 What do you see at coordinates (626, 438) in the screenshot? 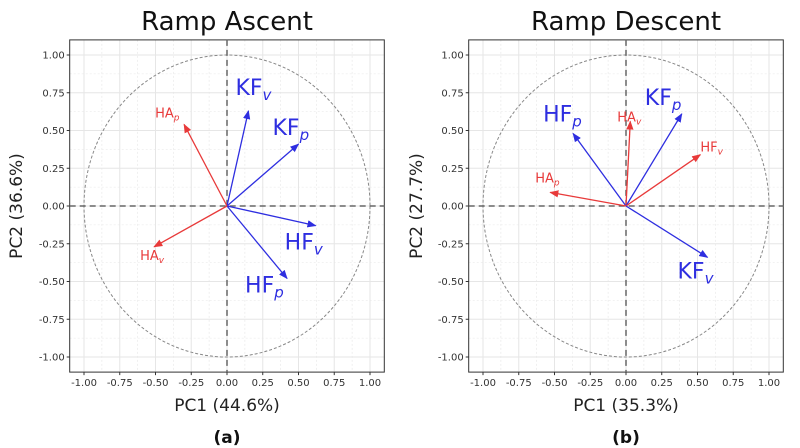
I see `panel-label: (b)` at bounding box center [626, 438].